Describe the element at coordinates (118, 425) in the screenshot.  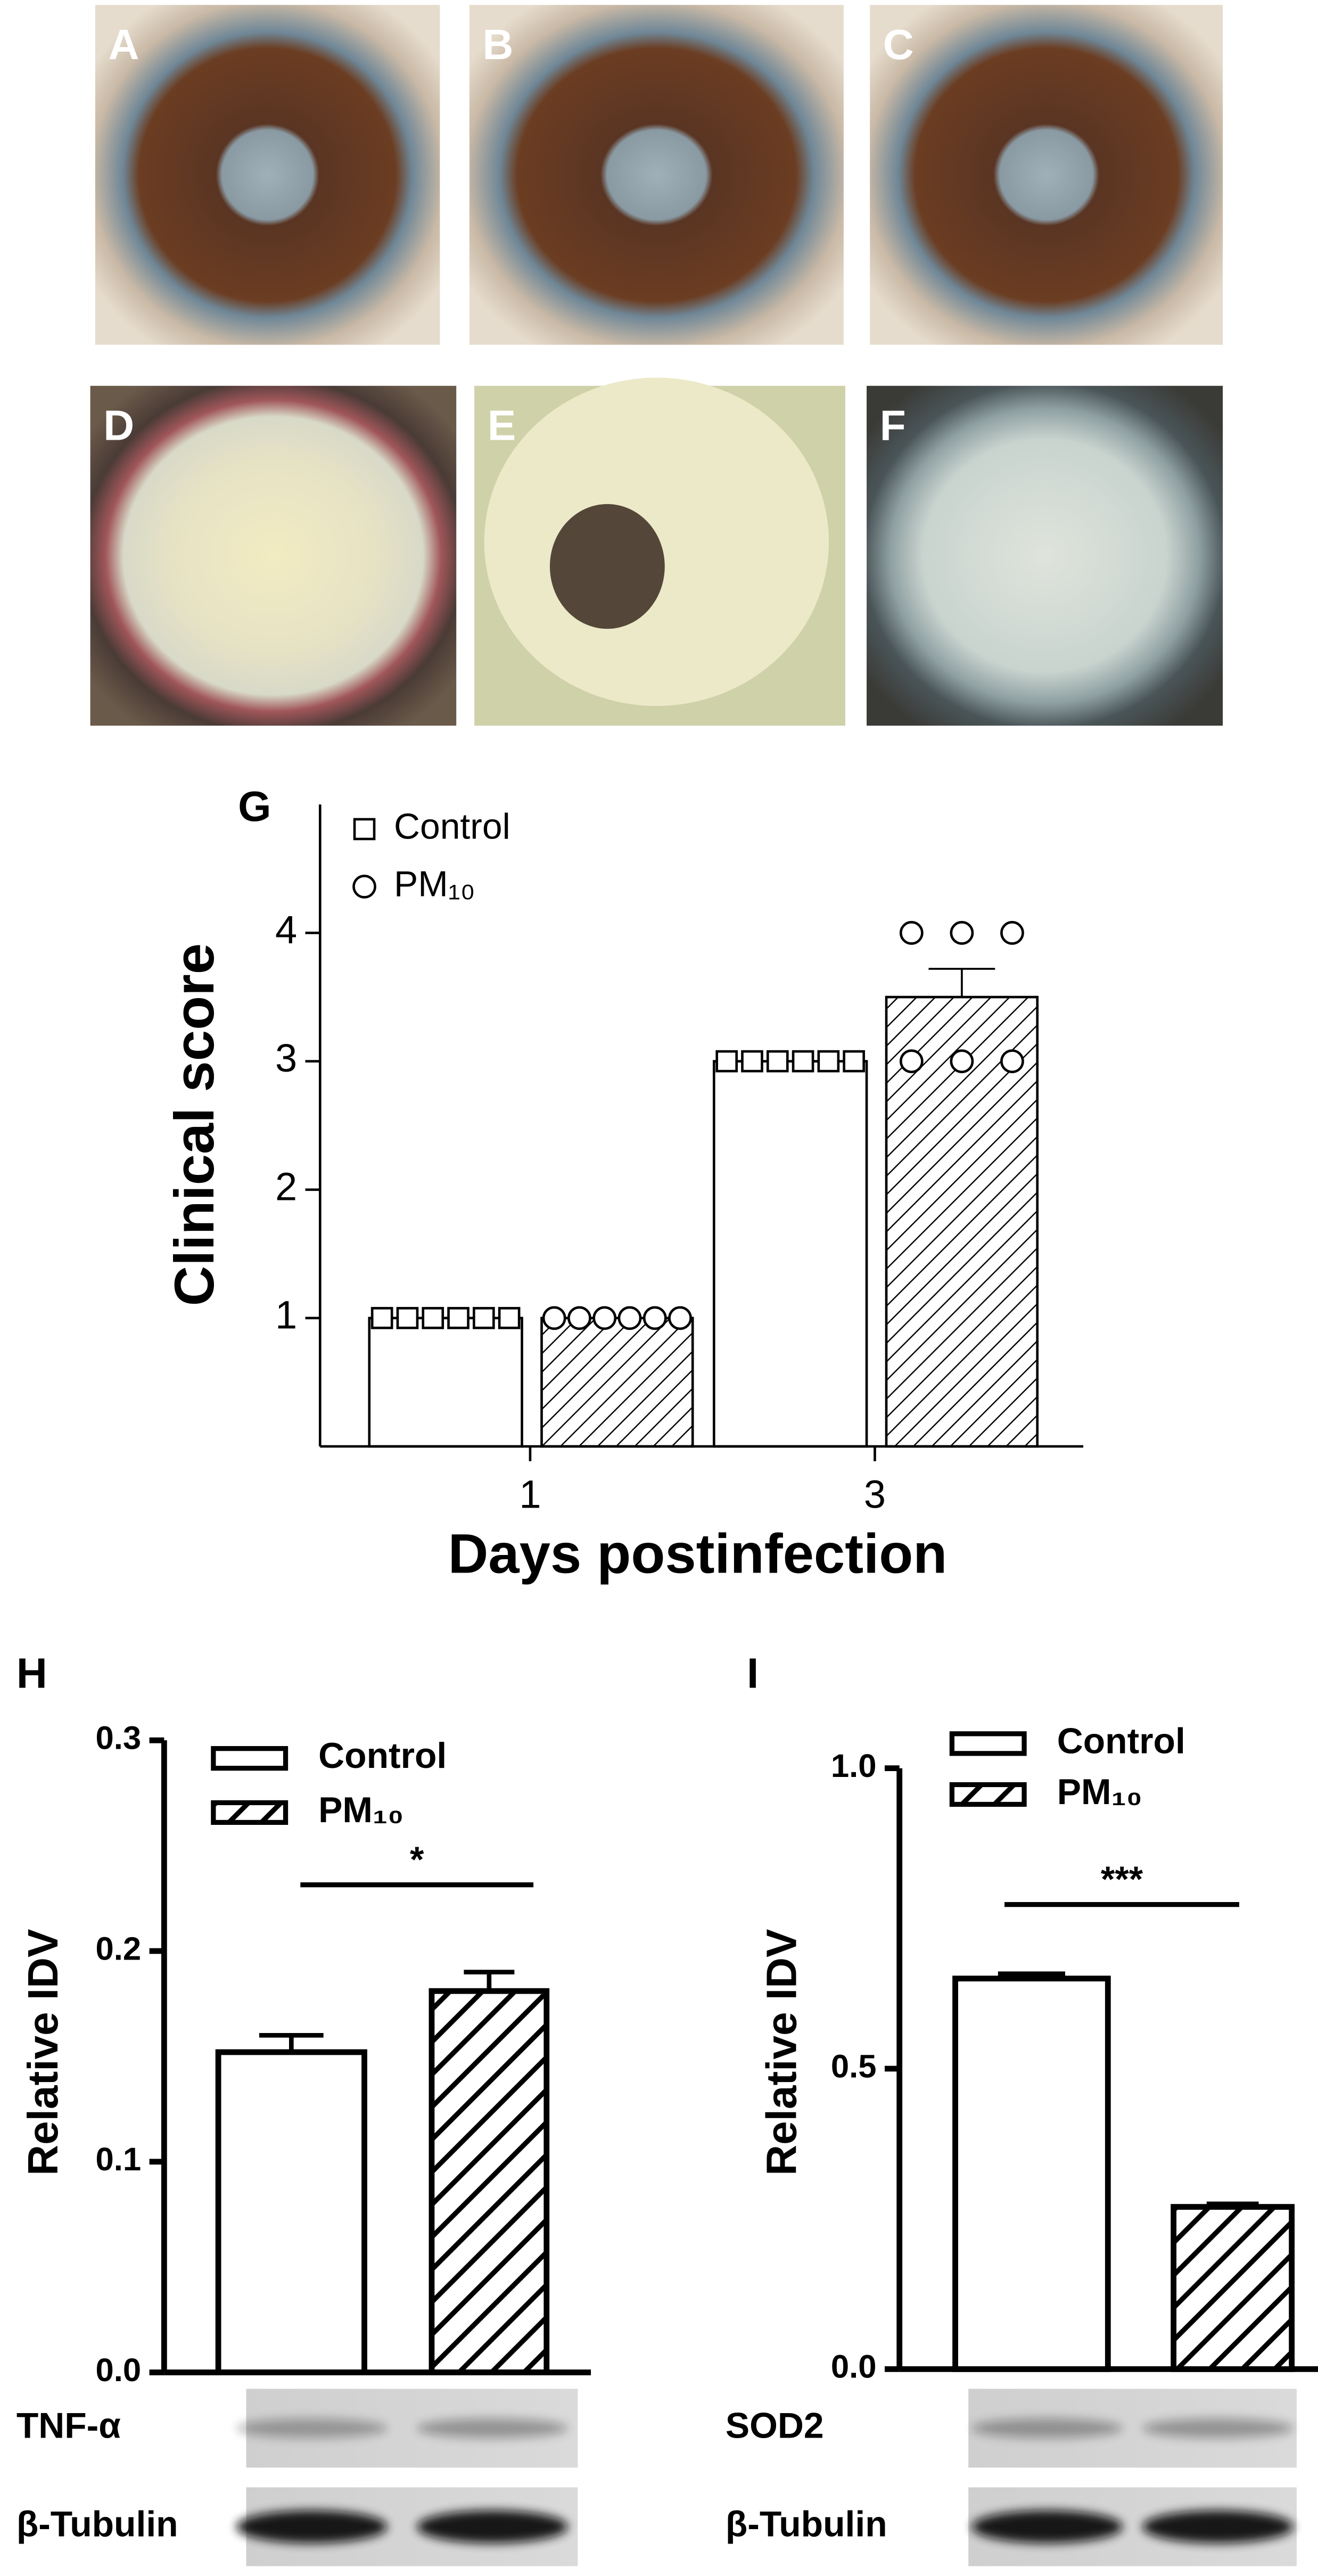
I see `photo-label: D` at that location.